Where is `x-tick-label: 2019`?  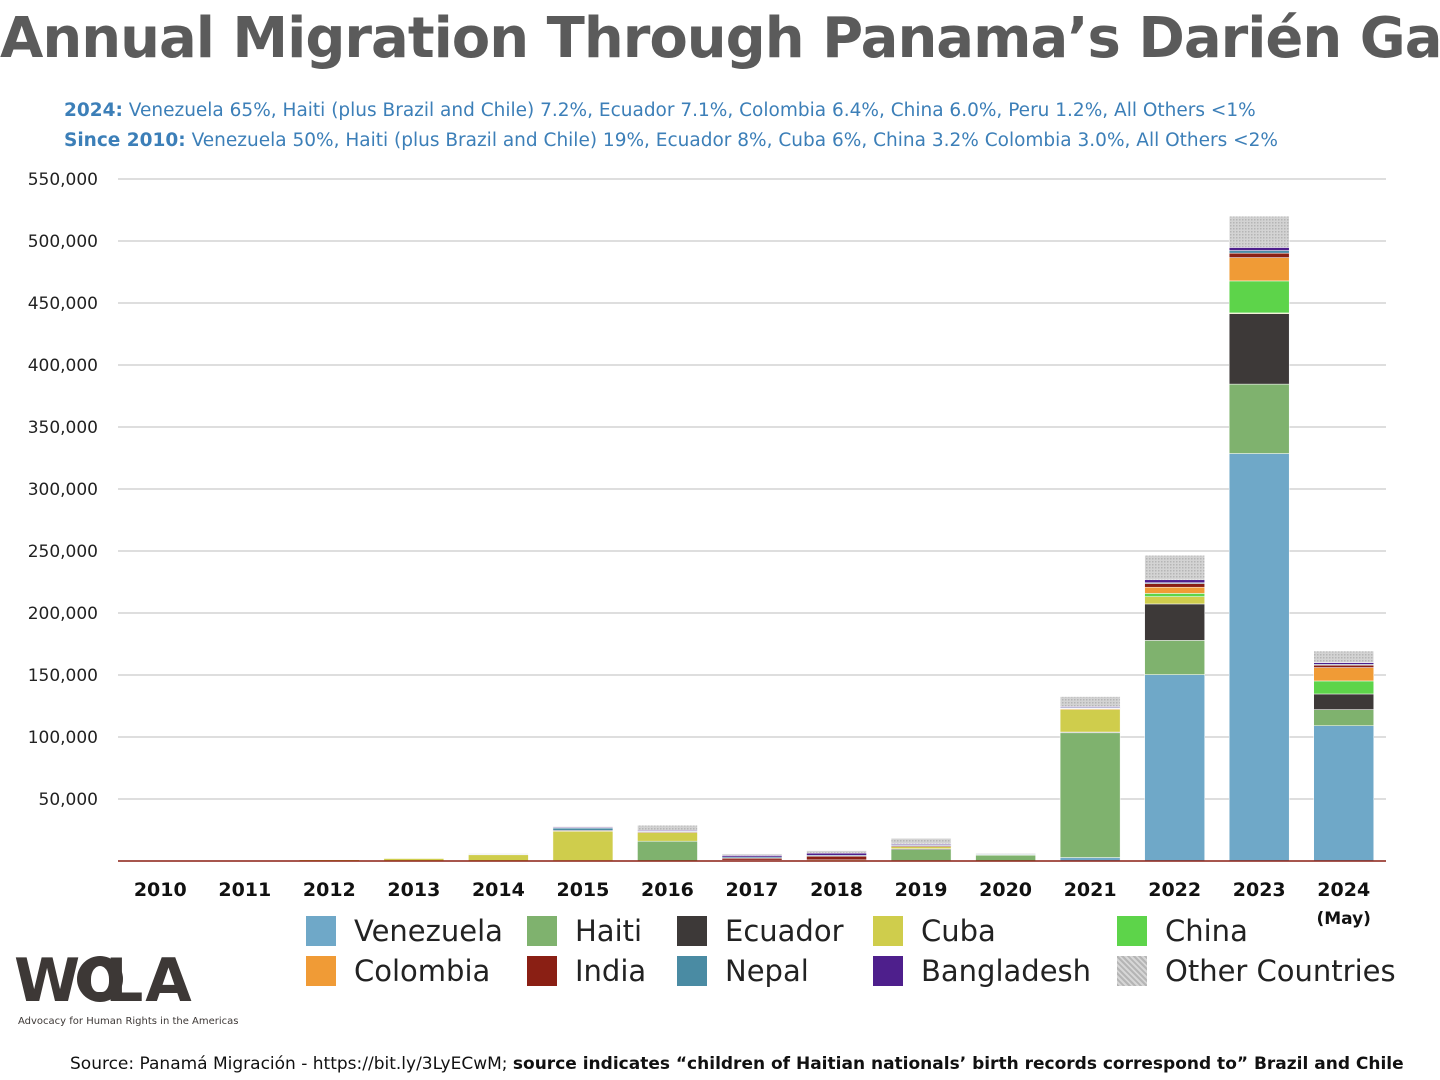 x-tick-label: 2019 is located at coordinates (921, 890).